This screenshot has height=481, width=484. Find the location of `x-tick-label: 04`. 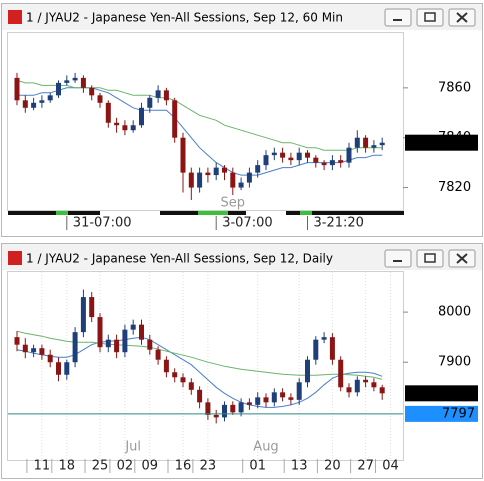

x-tick-label: 04 is located at coordinates (390, 466).